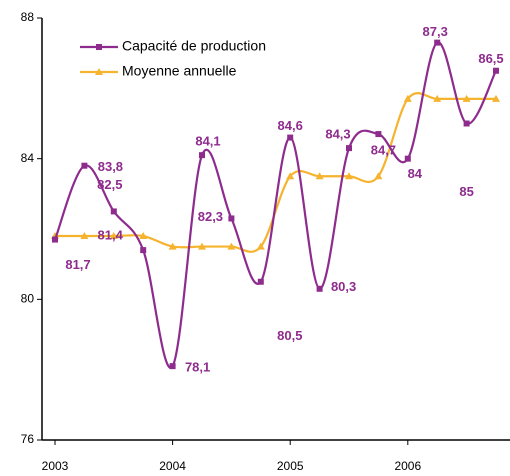 The width and height of the screenshot is (510, 476). I want to click on data-label: 86,5, so click(490, 58).